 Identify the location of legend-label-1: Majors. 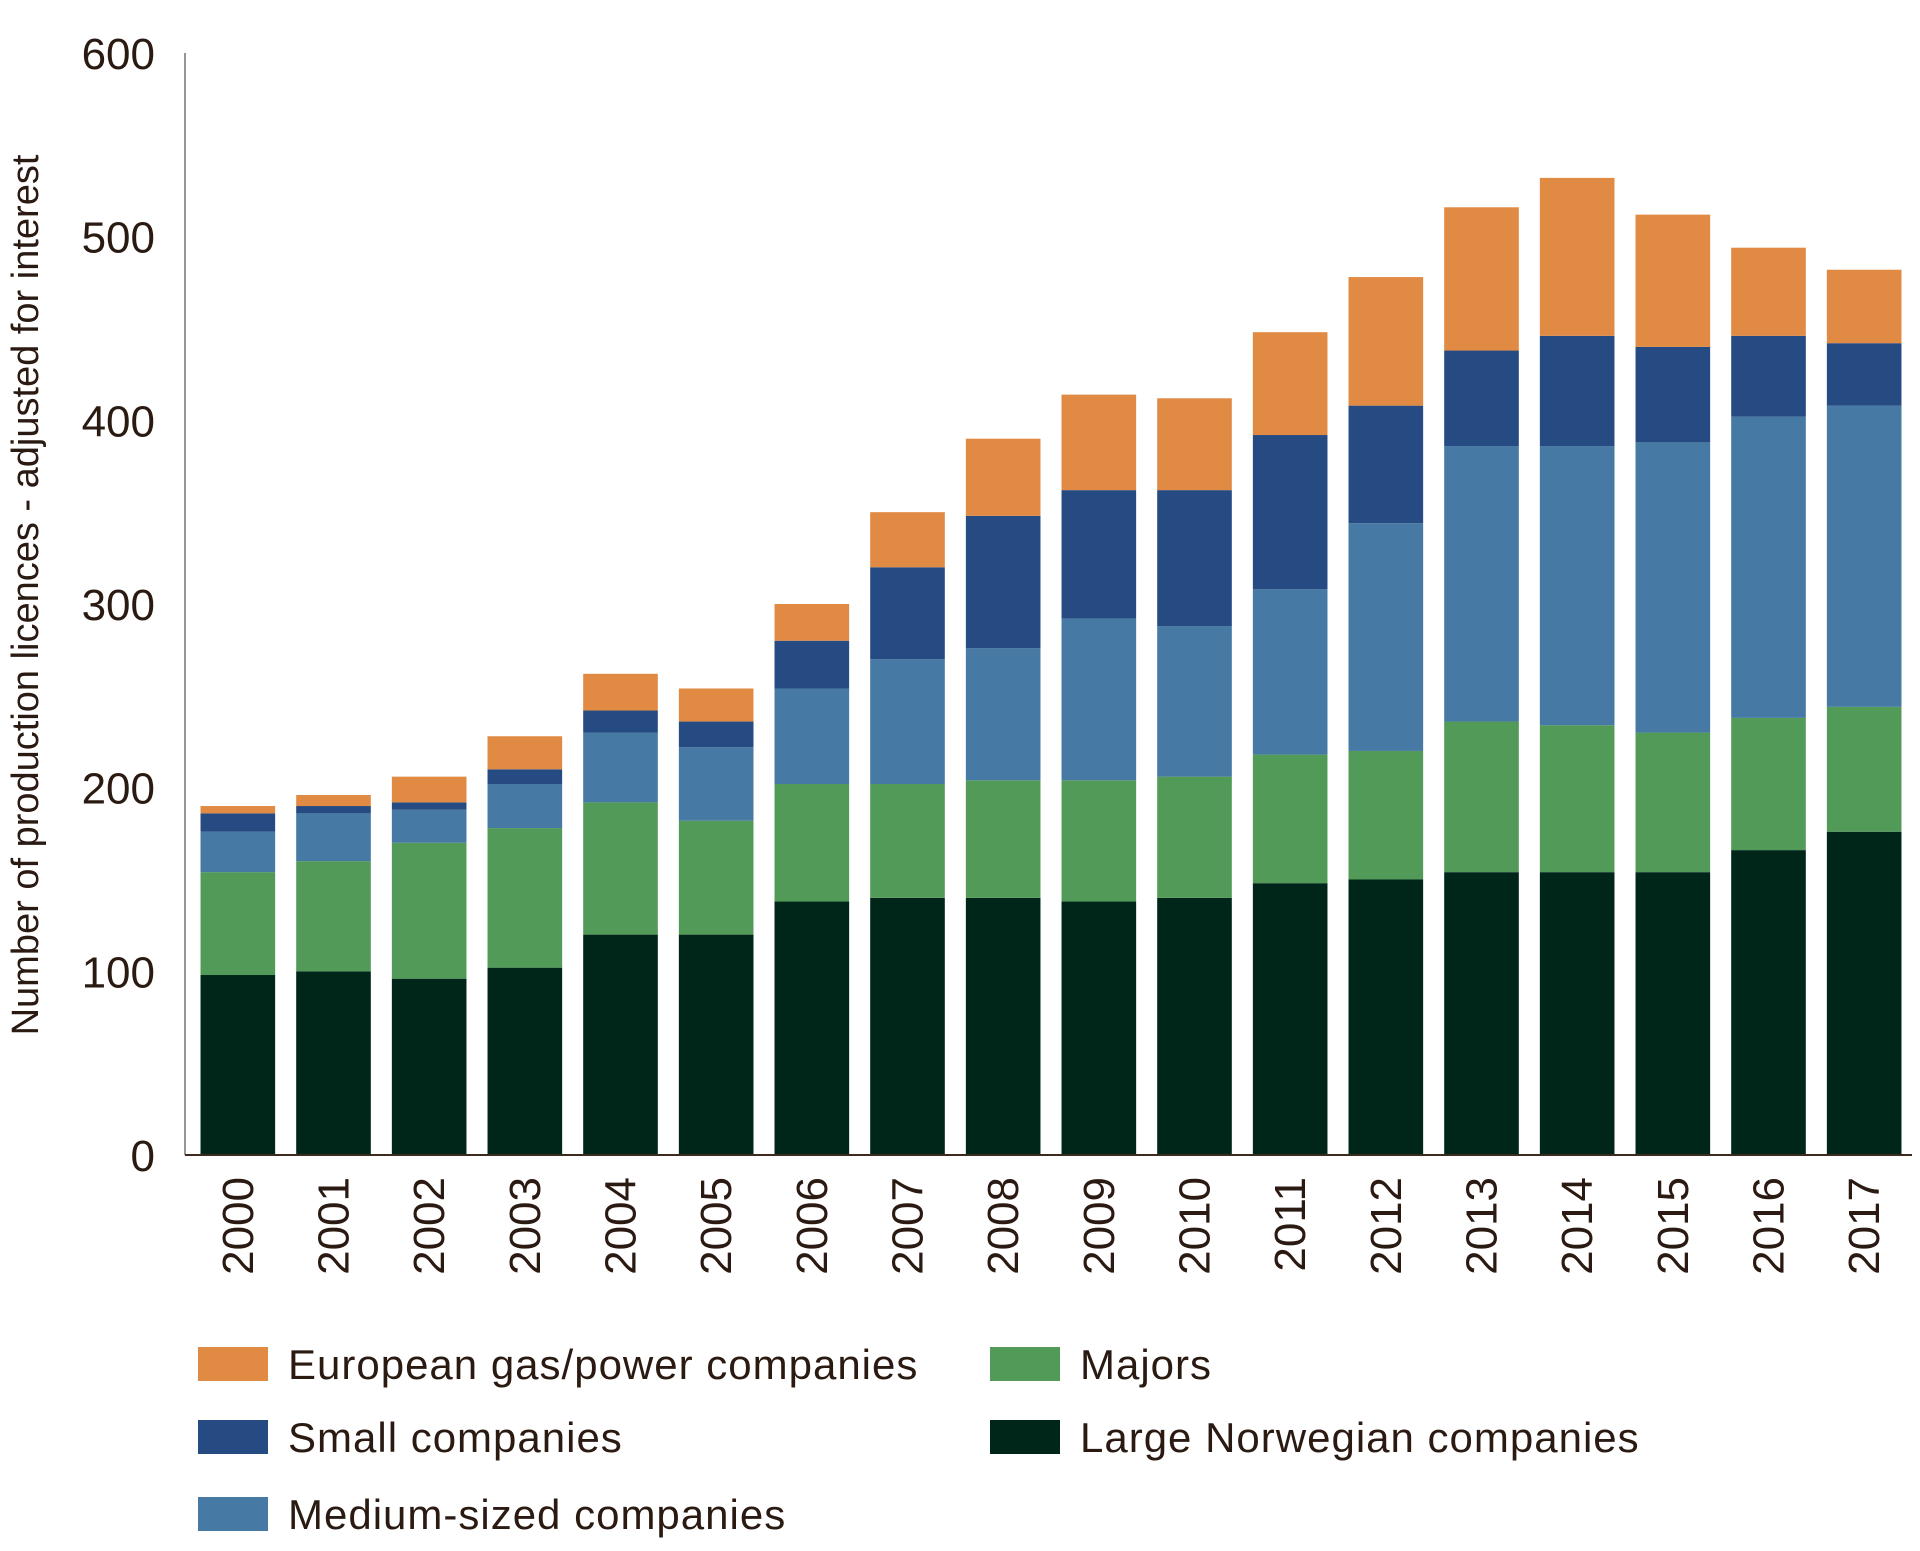
(1146, 1364).